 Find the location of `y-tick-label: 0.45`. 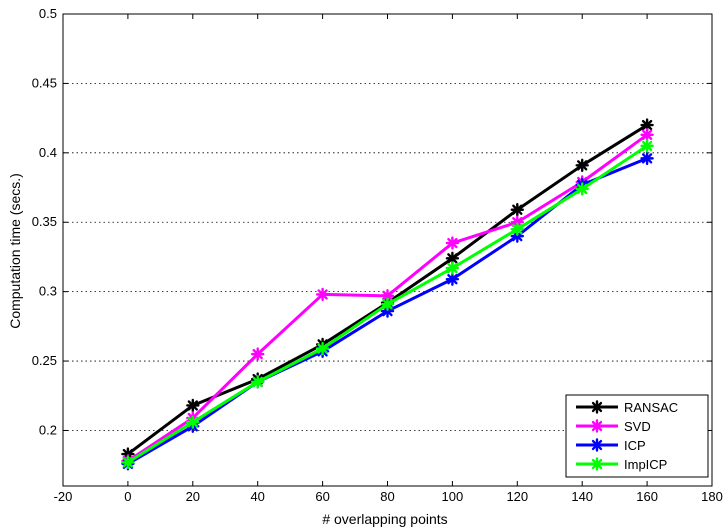

y-tick-label: 0.45 is located at coordinates (44, 82).